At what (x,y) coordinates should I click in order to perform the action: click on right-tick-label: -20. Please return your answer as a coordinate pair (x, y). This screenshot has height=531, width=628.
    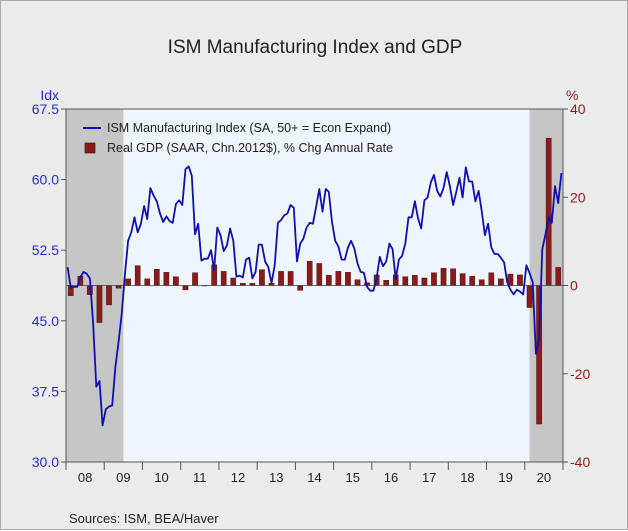
    Looking at the image, I should click on (580, 374).